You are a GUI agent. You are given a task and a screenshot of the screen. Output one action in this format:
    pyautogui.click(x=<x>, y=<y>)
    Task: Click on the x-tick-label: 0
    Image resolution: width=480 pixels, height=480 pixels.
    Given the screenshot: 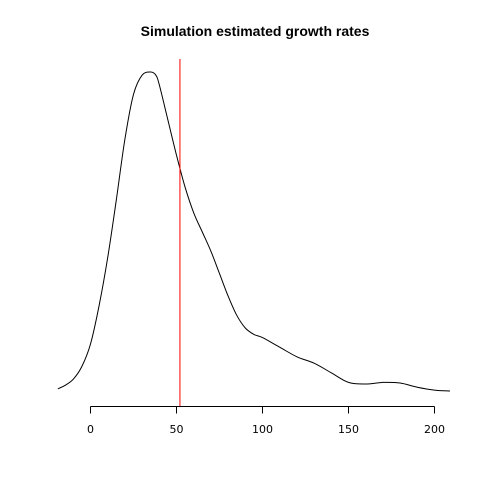 What is the action you would take?
    pyautogui.click(x=90, y=429)
    